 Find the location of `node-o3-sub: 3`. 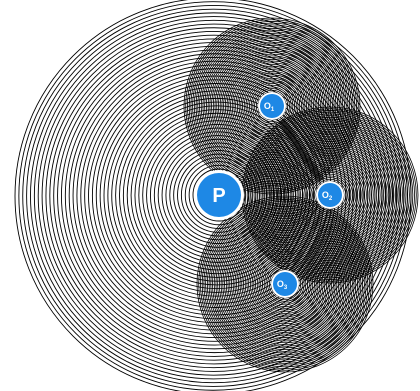

node-o3-sub: 3 is located at coordinates (286, 288).